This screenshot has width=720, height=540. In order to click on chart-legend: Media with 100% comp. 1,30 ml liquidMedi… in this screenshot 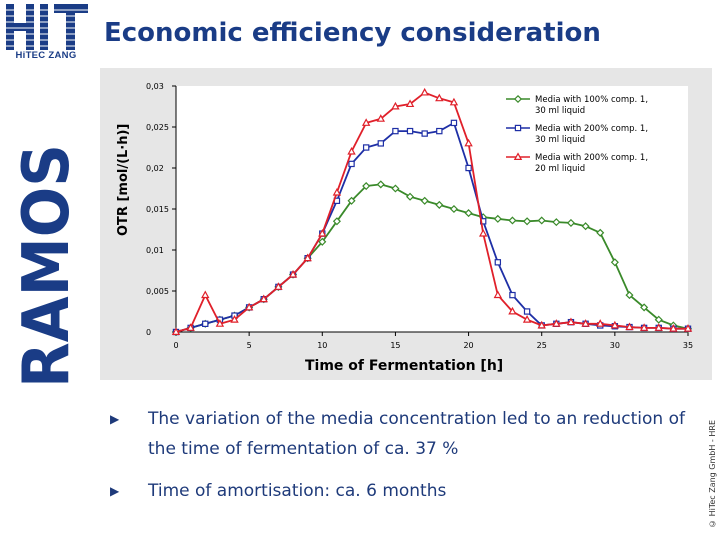, I will do `click(577, 134)`.